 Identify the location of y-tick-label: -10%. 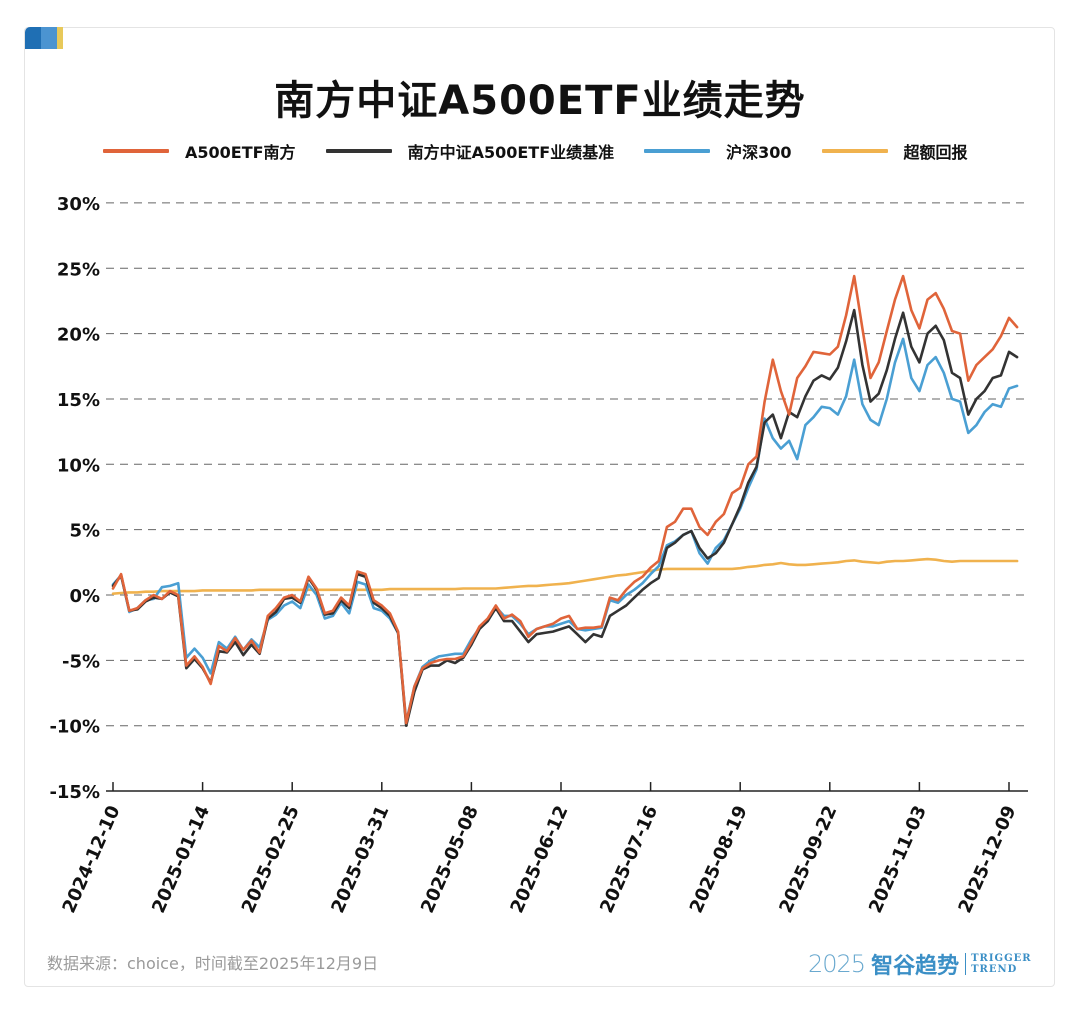
(74, 727).